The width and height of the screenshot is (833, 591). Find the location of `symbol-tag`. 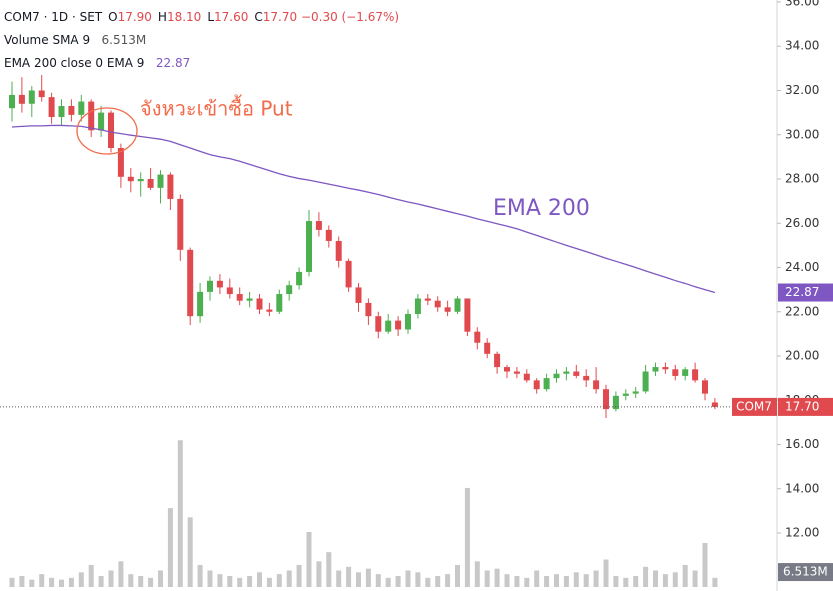

symbol-tag is located at coordinates (754, 406).